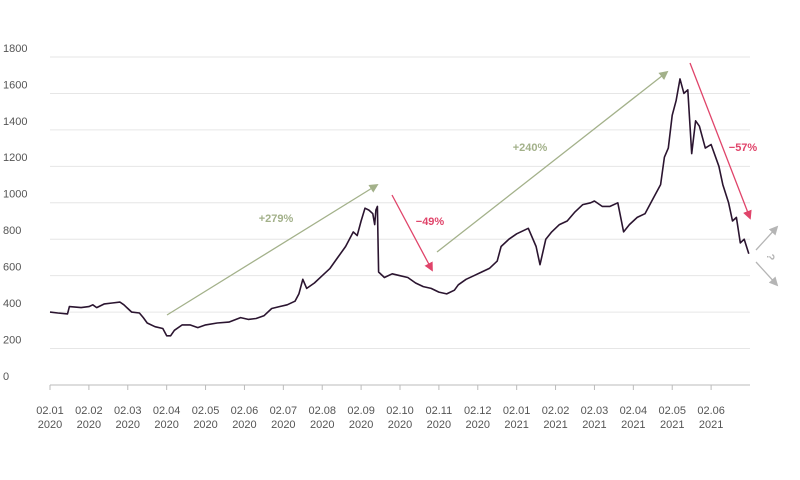 This screenshot has width=800, height=480. I want to click on x-tick-label: 02.04 2020, so click(167, 418).